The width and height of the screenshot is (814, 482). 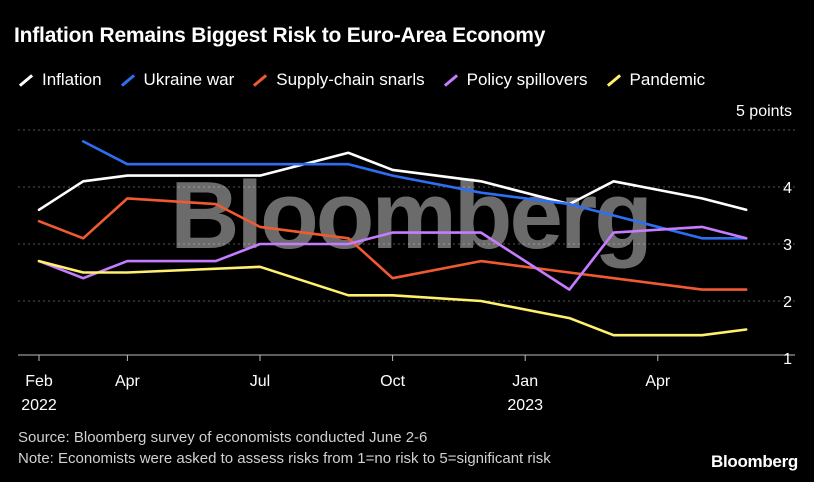 I want to click on legend-label-supply-chain: Supply-chain snarls, so click(x=350, y=79).